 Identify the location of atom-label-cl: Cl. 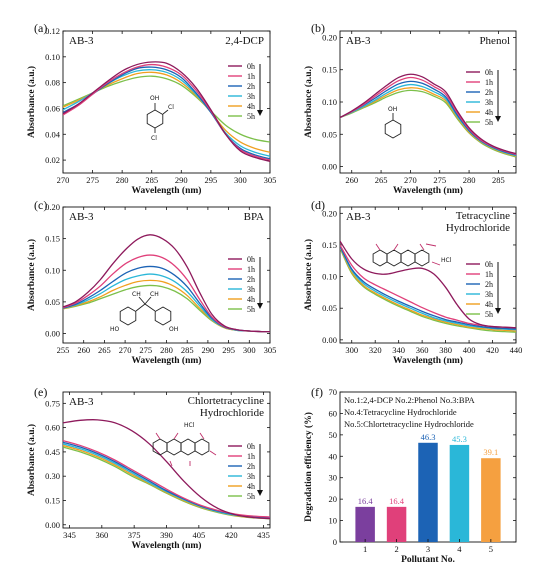
(154, 138).